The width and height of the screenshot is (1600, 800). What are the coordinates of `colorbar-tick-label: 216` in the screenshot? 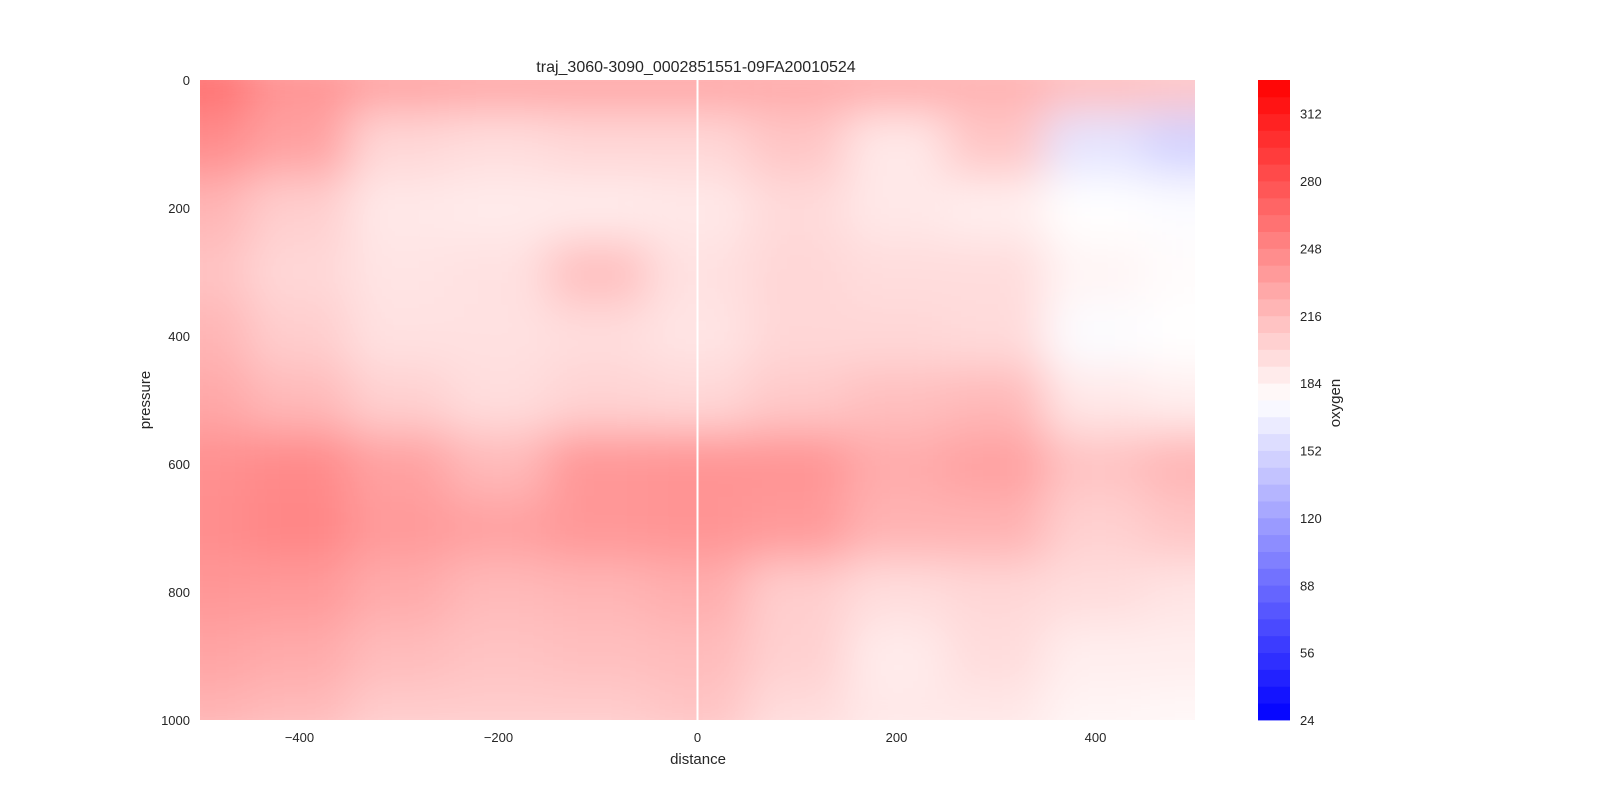 It's located at (1311, 316).